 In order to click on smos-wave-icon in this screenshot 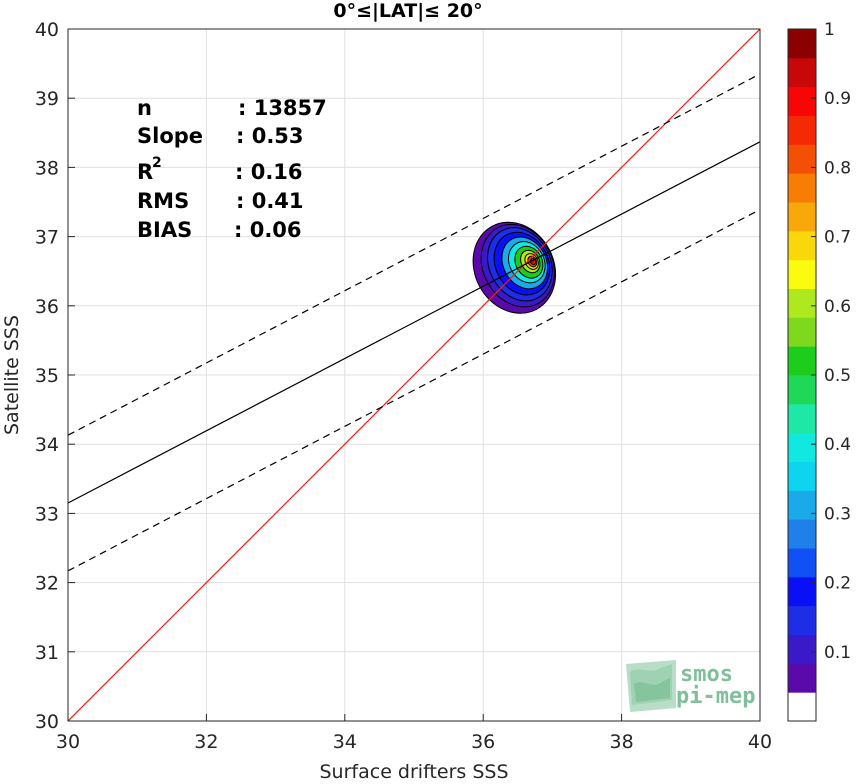, I will do `click(651, 686)`.